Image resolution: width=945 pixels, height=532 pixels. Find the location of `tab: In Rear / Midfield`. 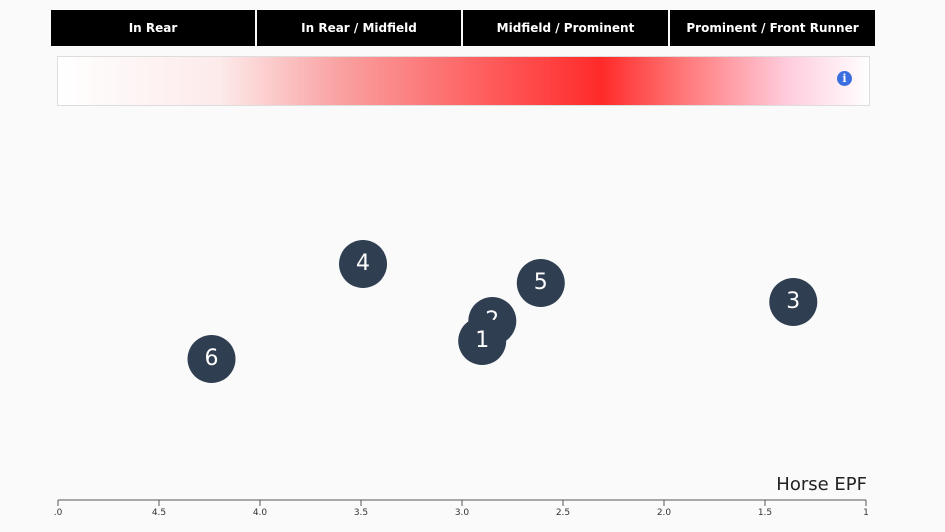

tab: In Rear / Midfield is located at coordinates (359, 28).